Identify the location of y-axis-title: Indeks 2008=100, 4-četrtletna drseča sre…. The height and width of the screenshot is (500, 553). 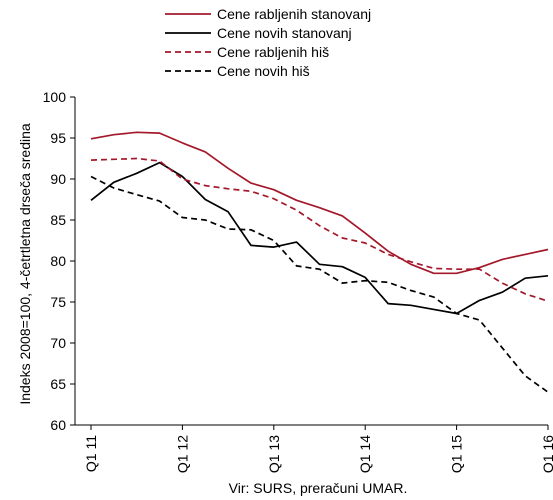
(25, 264).